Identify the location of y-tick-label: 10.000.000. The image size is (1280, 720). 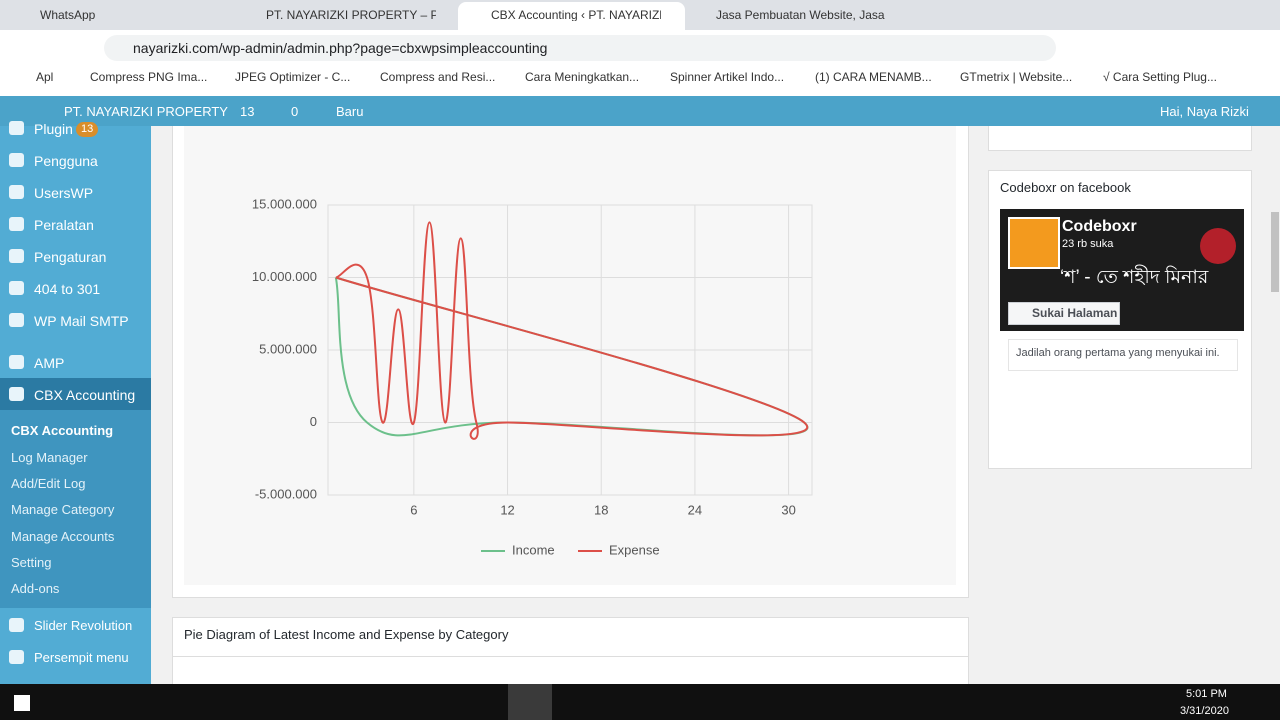
(284, 276).